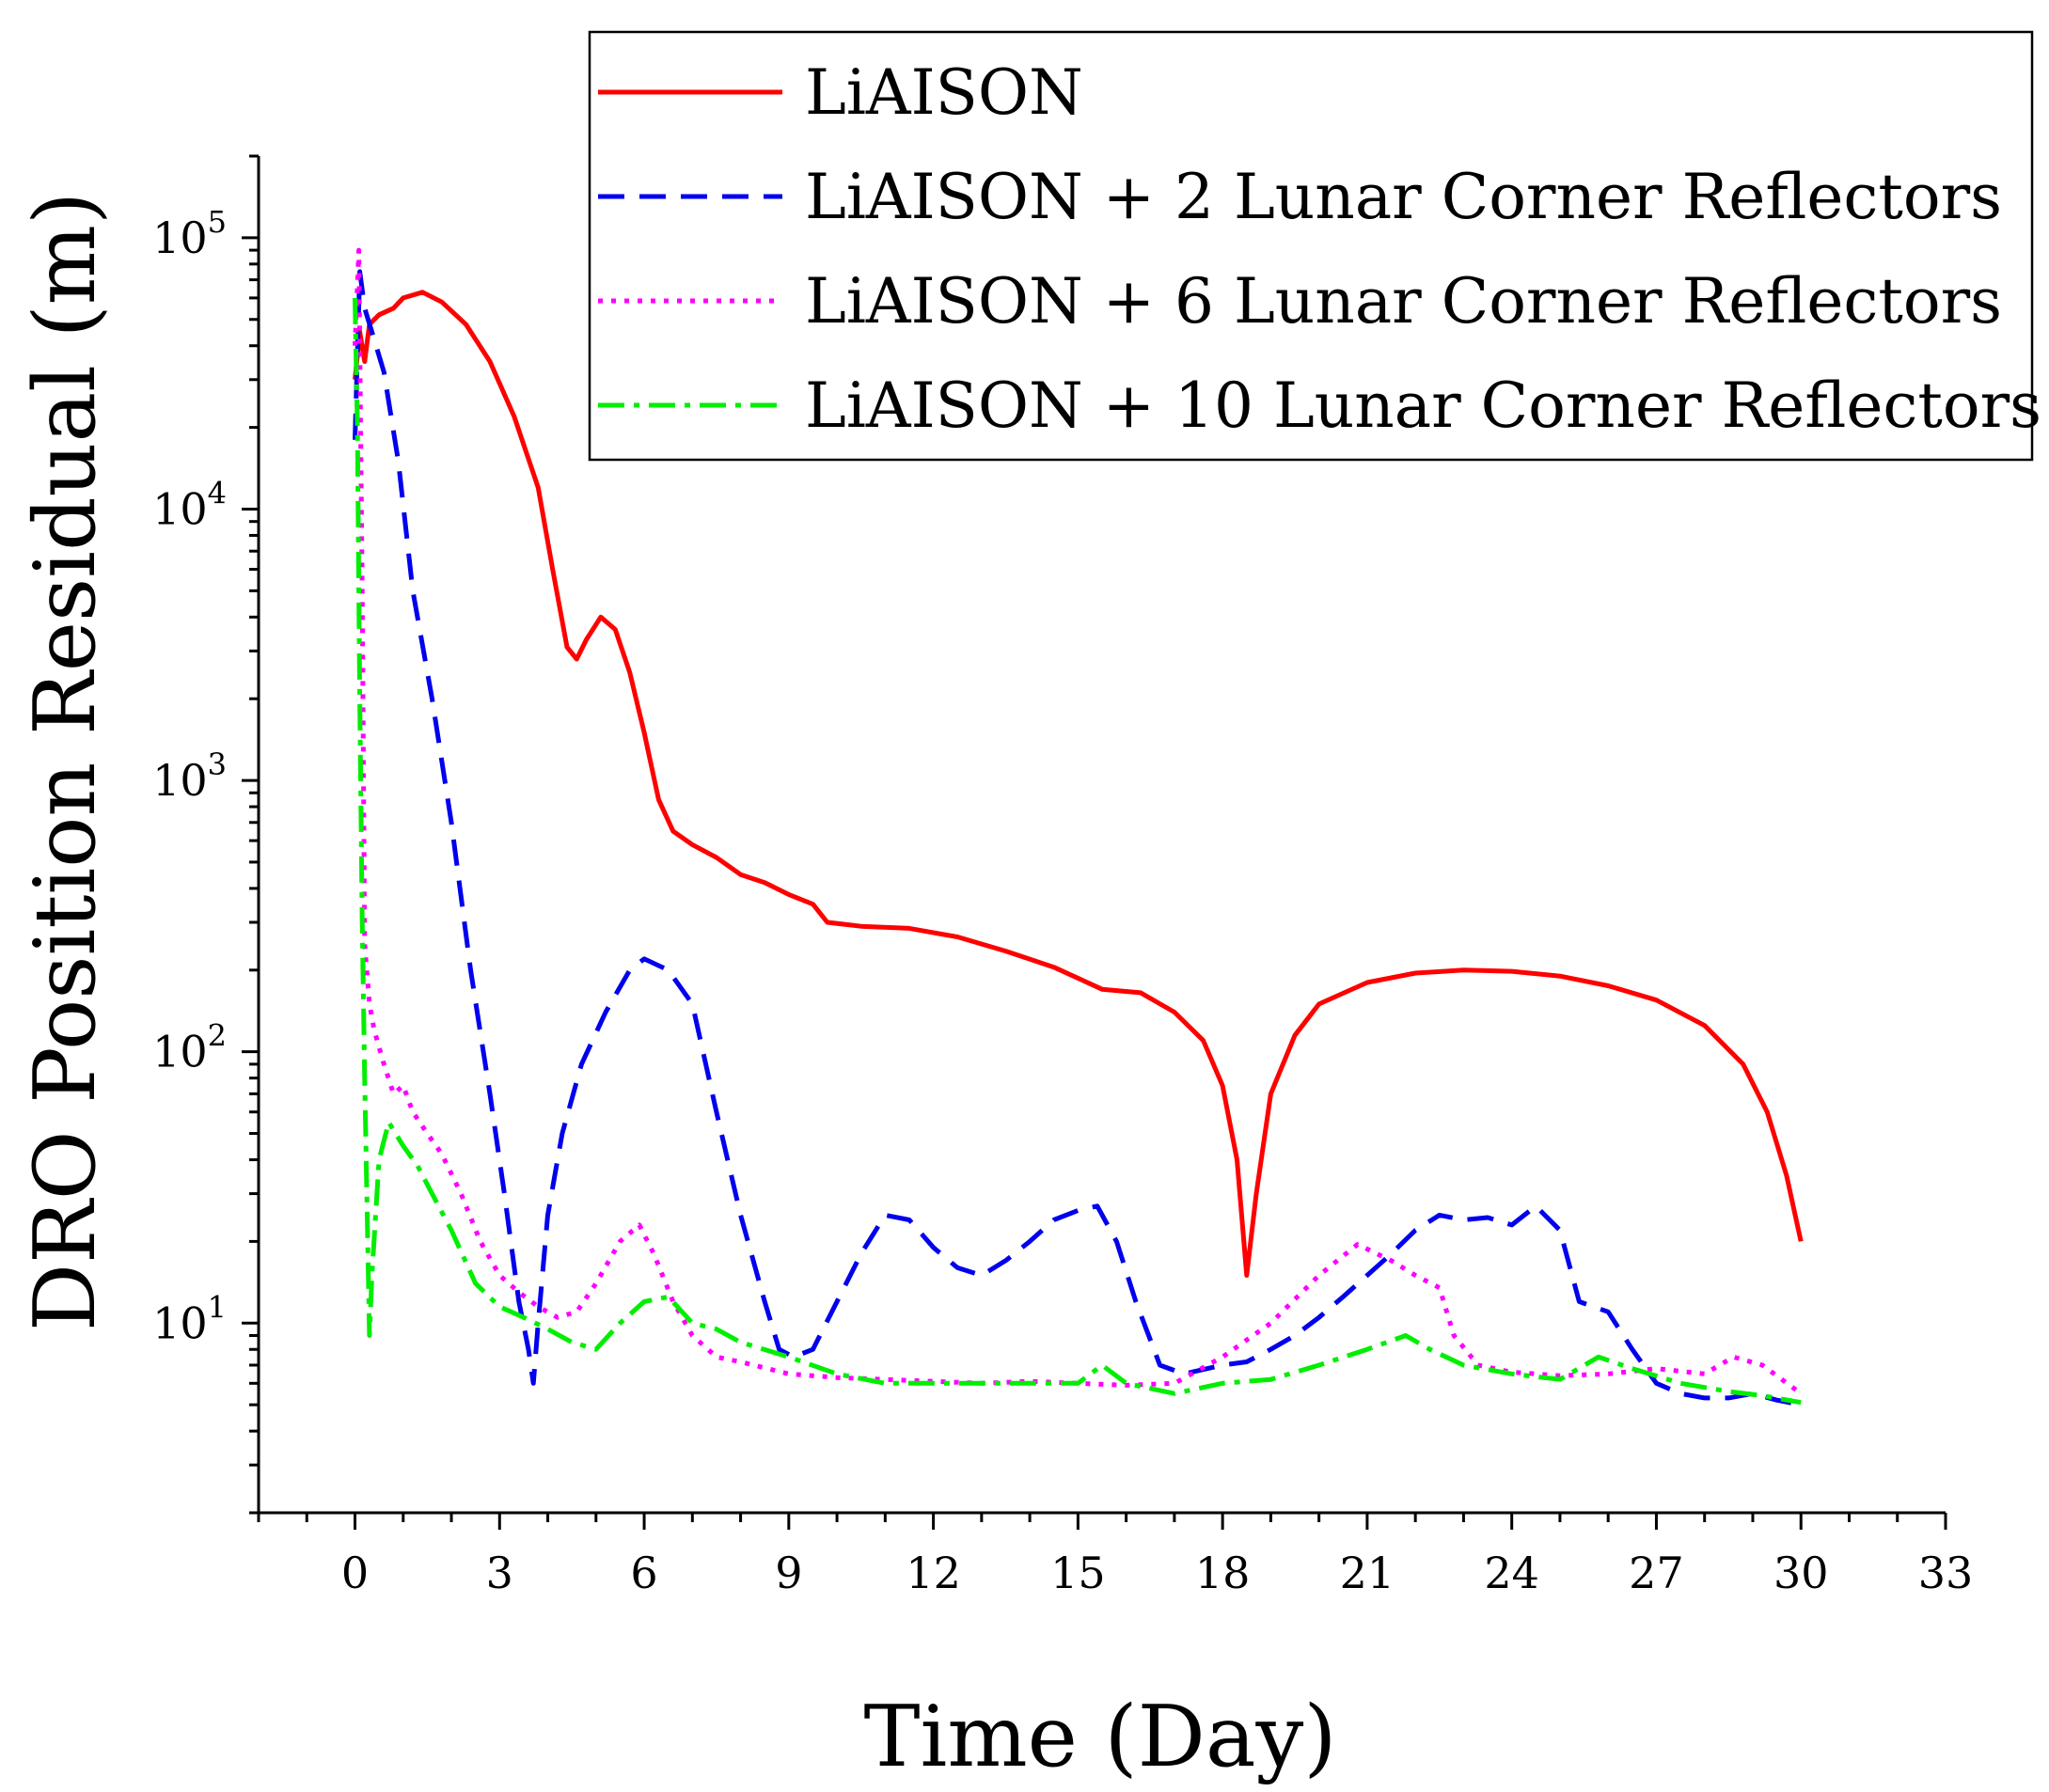 The image size is (2049, 1792). I want to click on legend-label-10-reflectors: LiAISON + 10 Lunar Corner Reflectors, so click(1423, 405).